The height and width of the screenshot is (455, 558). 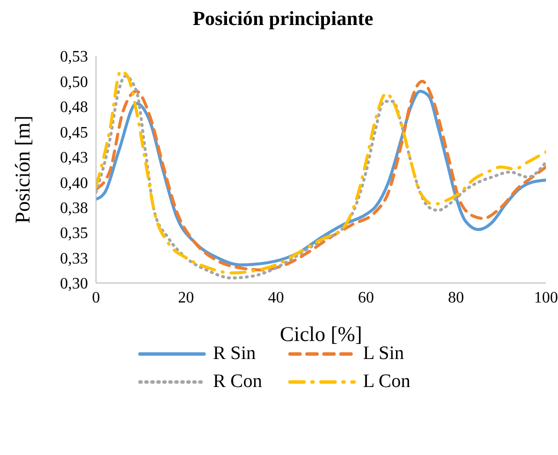 I want to click on y-tick-label: 0,33, so click(x=74, y=259).